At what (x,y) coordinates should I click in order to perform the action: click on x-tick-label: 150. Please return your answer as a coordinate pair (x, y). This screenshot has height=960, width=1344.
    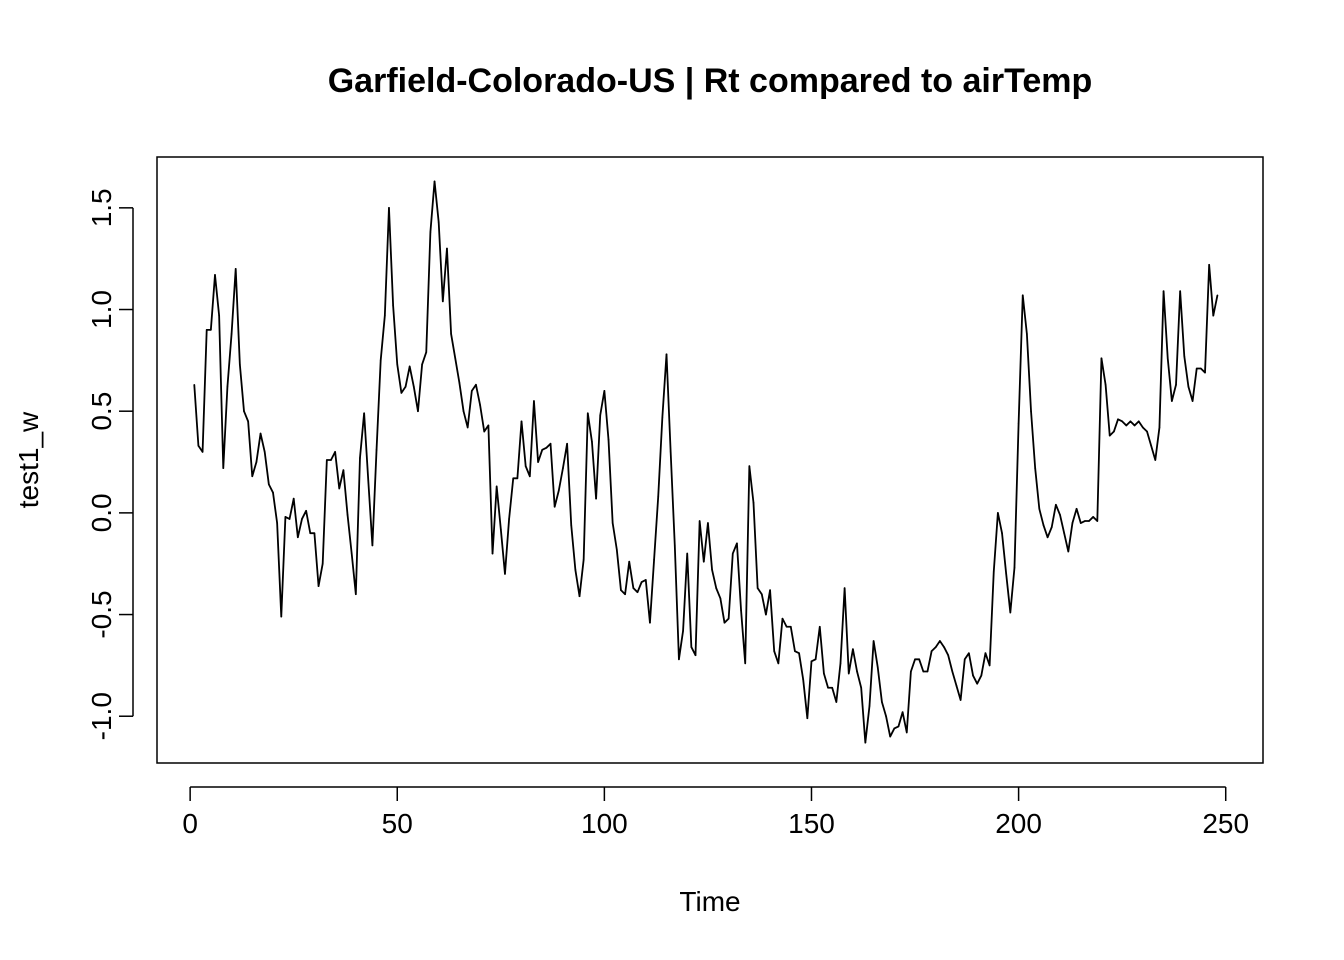
    Looking at the image, I should click on (811, 823).